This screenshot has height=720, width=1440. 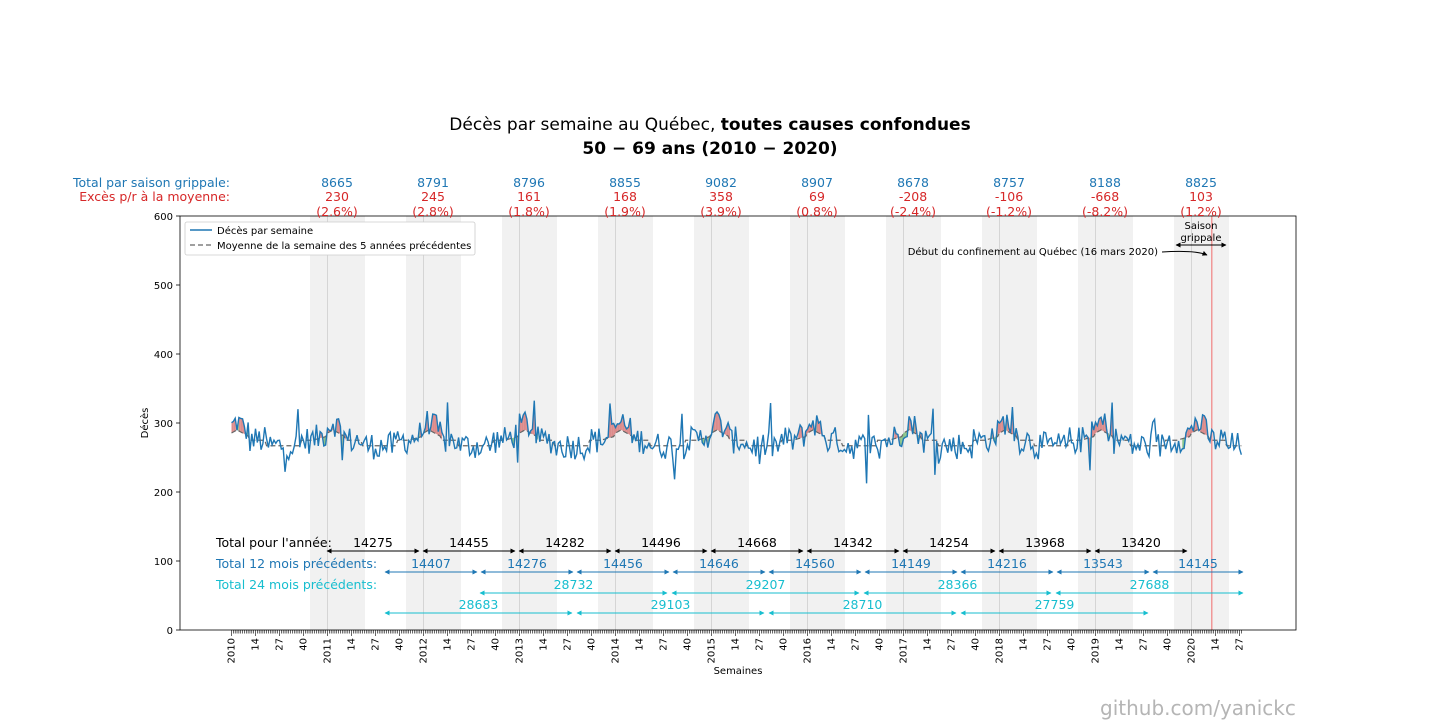 What do you see at coordinates (163, 424) in the screenshot?
I see `y-tick-label: 300` at bounding box center [163, 424].